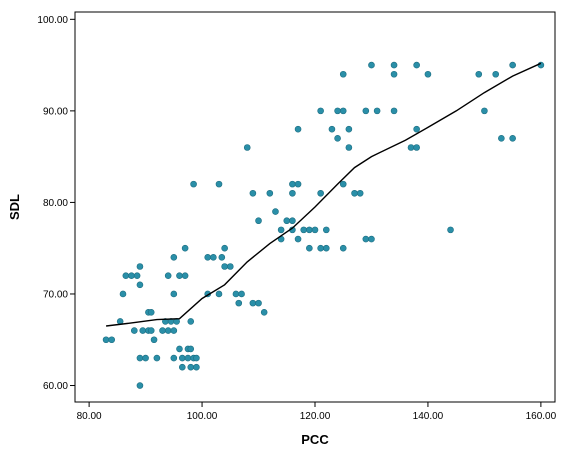 This screenshot has width=578, height=451. What do you see at coordinates (89, 416) in the screenshot?
I see `x-tick-label: 80.00` at bounding box center [89, 416].